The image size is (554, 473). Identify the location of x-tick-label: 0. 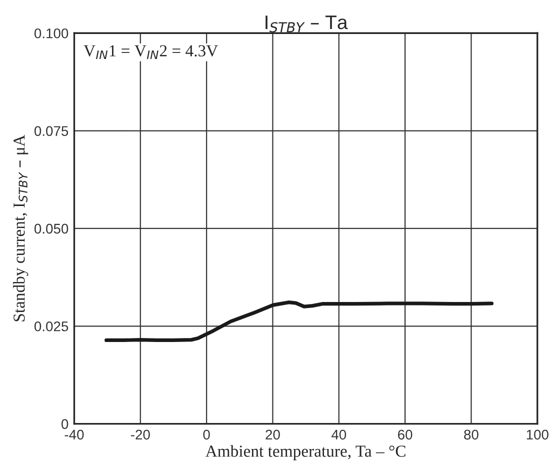
(206, 435).